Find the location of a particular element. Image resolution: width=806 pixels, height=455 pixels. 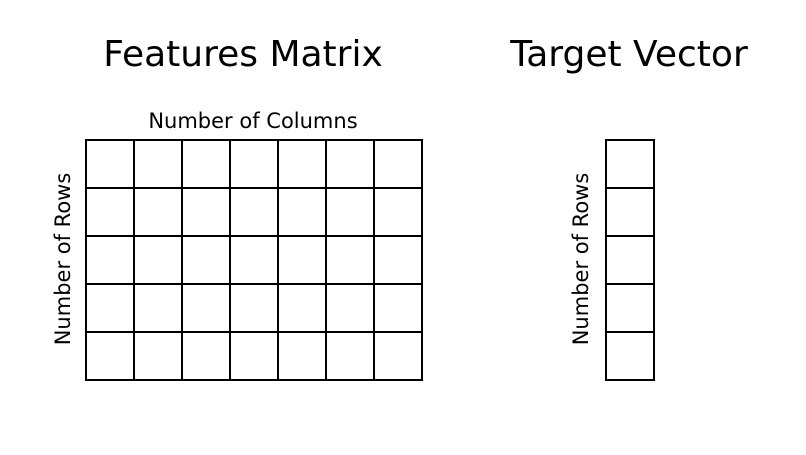

features-matrix-cell-r4-c6 is located at coordinates (350, 308).